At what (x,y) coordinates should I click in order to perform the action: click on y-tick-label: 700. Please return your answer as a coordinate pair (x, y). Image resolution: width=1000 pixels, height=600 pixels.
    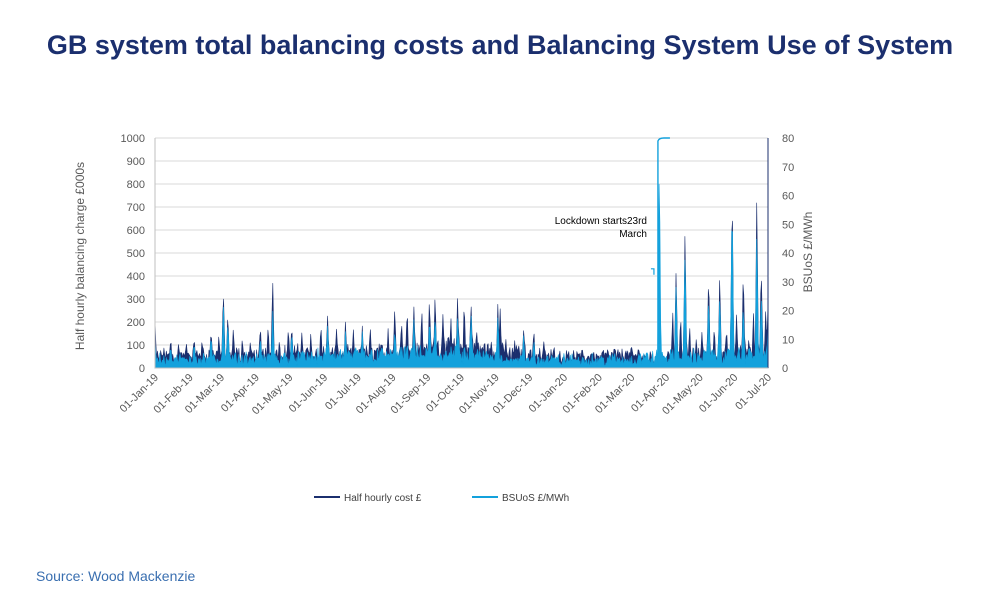
    Looking at the image, I should click on (136, 208).